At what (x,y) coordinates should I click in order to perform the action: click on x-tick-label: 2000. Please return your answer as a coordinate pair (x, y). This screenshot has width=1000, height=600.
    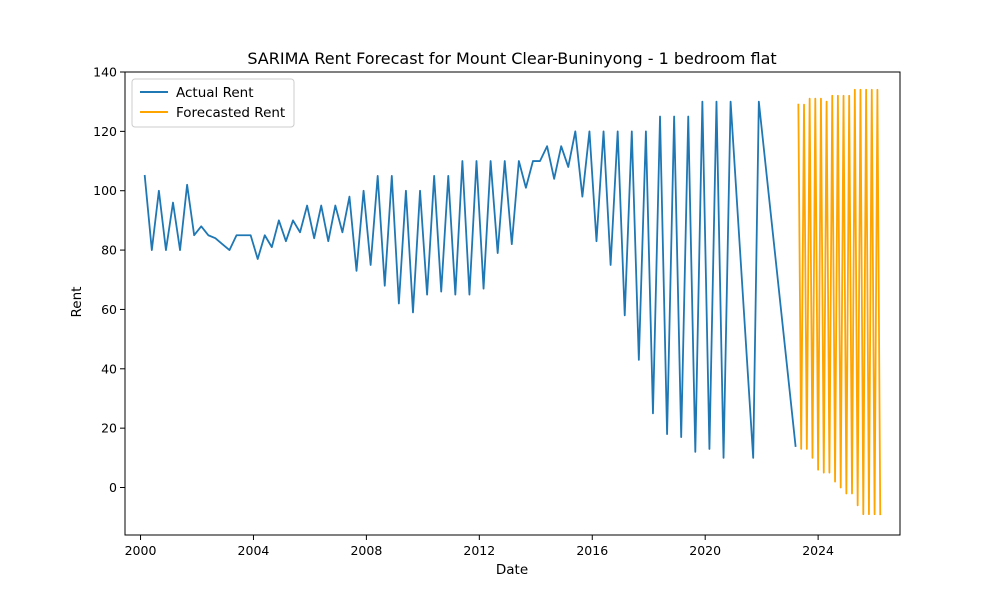
    Looking at the image, I should click on (141, 550).